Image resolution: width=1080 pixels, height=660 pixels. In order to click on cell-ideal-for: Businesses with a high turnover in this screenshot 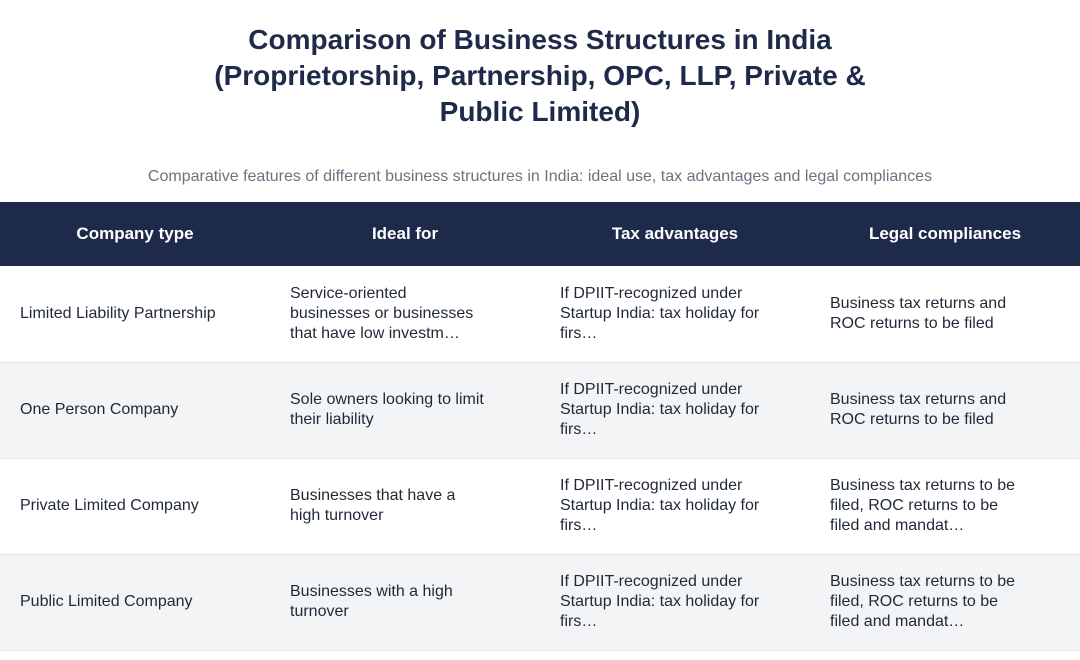, I will do `click(405, 602)`.